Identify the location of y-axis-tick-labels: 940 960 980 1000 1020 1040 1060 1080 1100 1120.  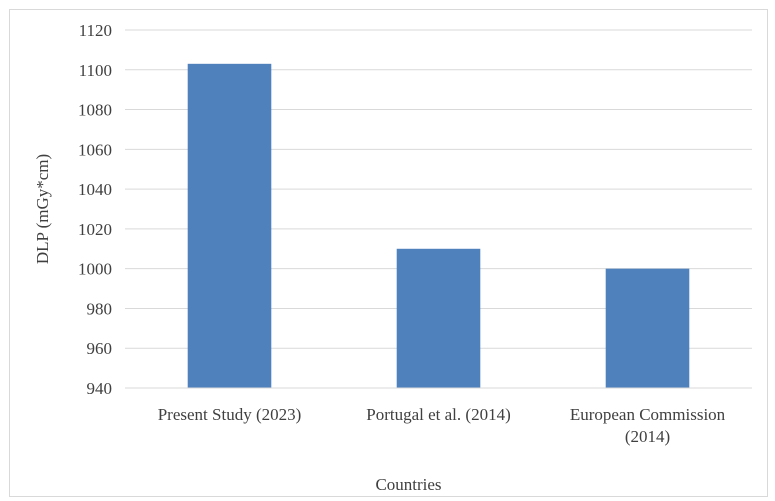
(95, 209).